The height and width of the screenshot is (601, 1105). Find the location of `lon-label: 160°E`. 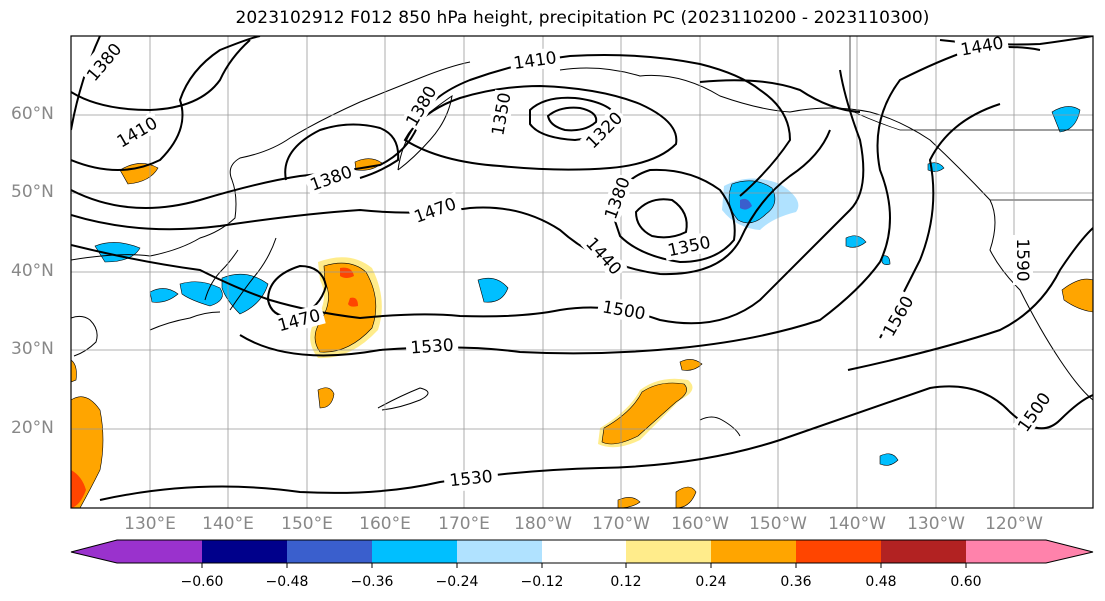

lon-label: 160°E is located at coordinates (385, 524).